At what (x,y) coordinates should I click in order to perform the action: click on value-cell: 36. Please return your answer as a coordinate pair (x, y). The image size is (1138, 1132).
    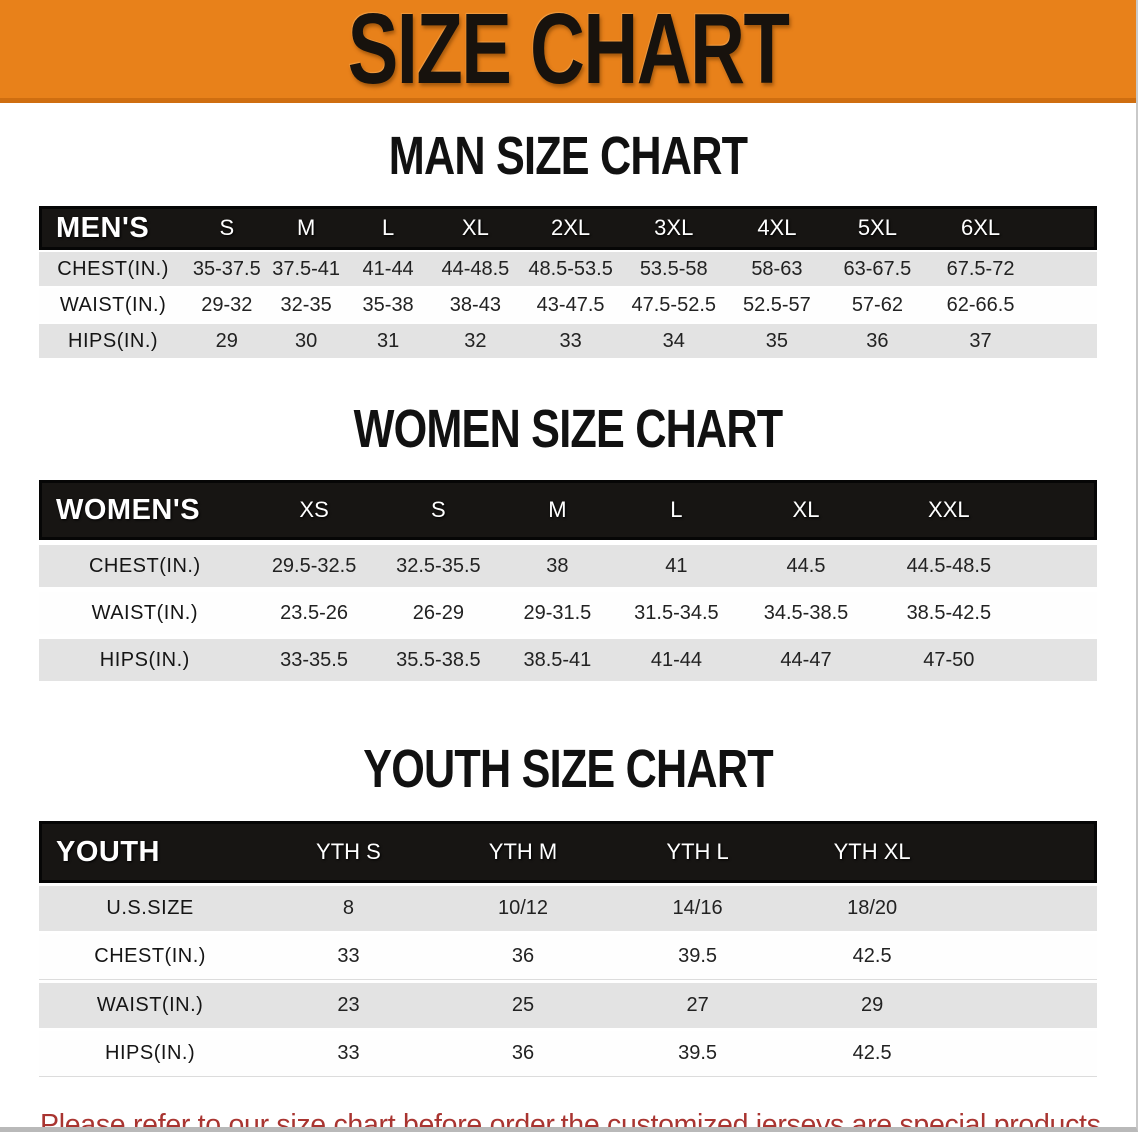
    Looking at the image, I should click on (523, 1054).